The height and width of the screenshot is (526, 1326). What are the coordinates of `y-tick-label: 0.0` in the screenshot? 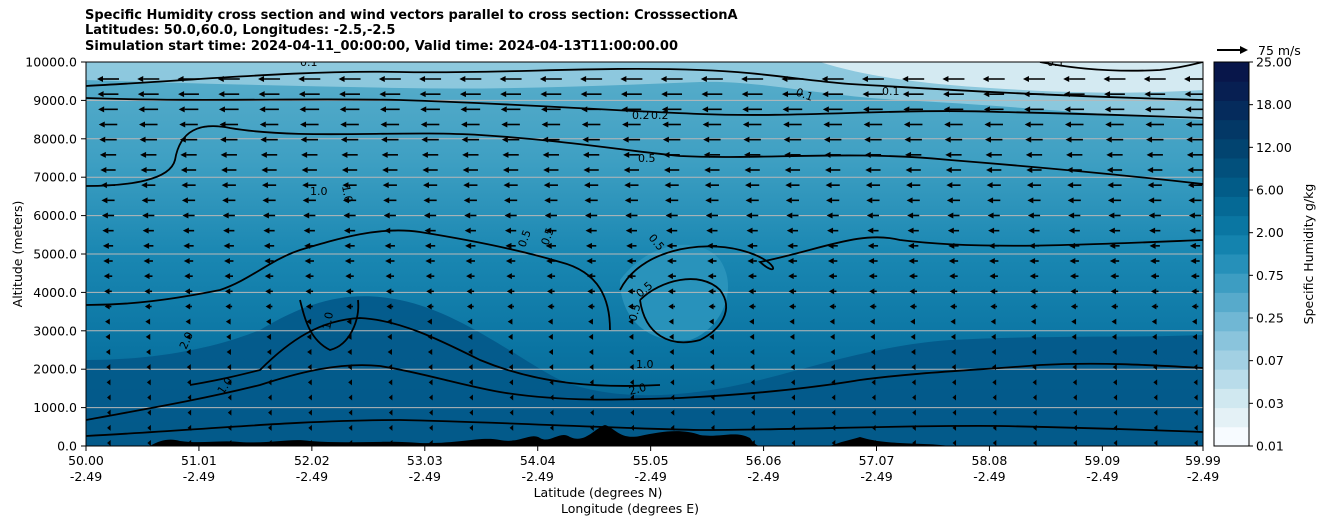 It's located at (67, 446).